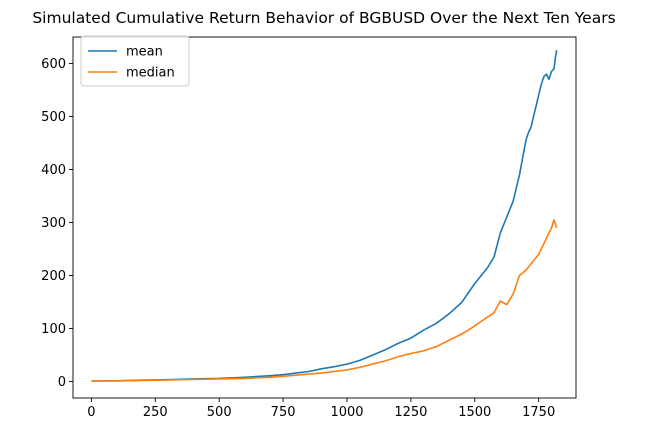  Describe the element at coordinates (155, 412) in the screenshot. I see `x-tick-label: 250` at that location.